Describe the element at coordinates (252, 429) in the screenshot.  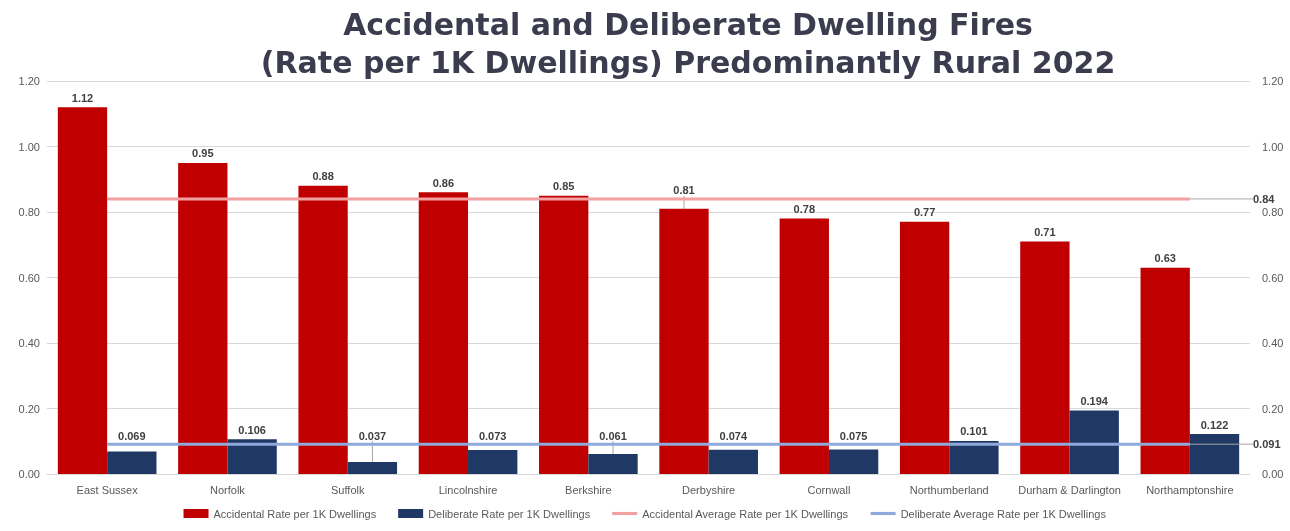
I see `data-label: 0.106` at that location.